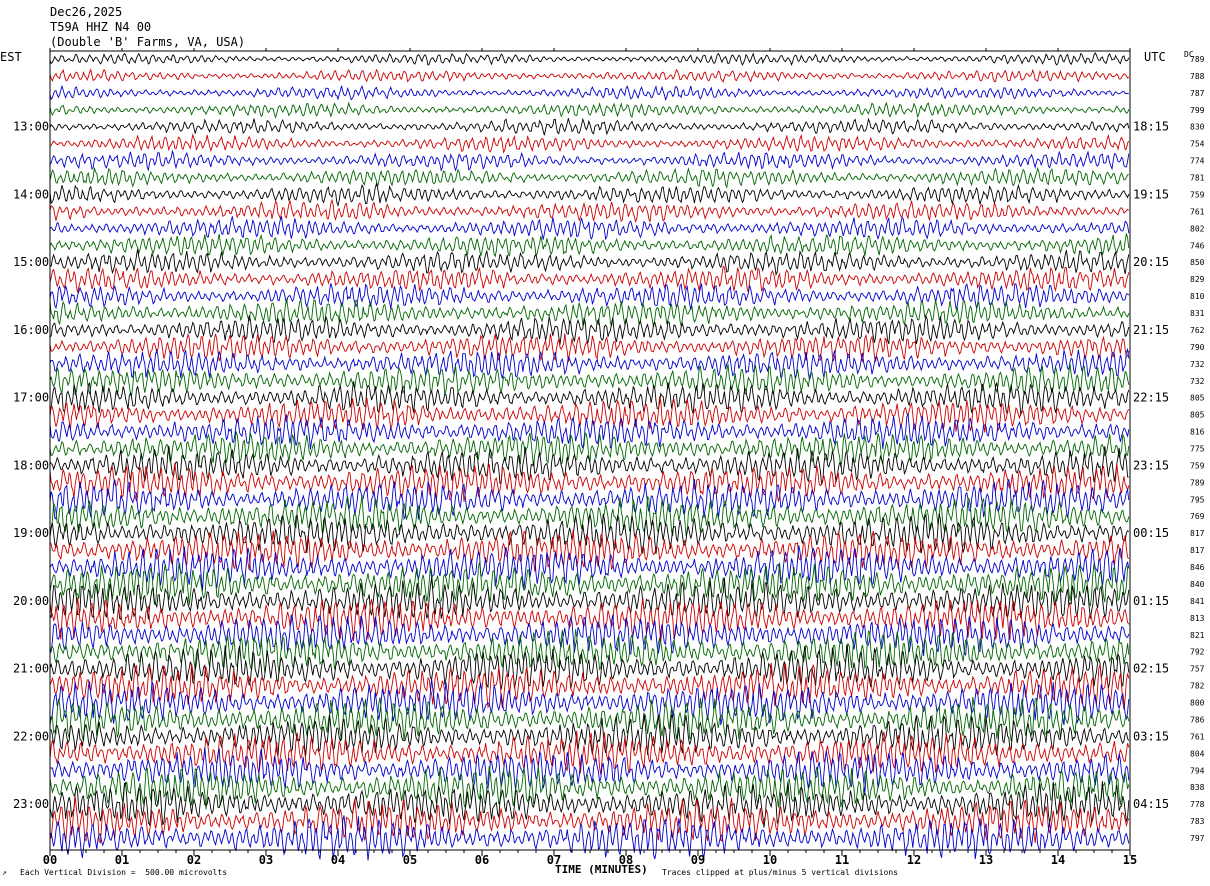  I want to click on x-tick-label: 06, so click(482, 860).